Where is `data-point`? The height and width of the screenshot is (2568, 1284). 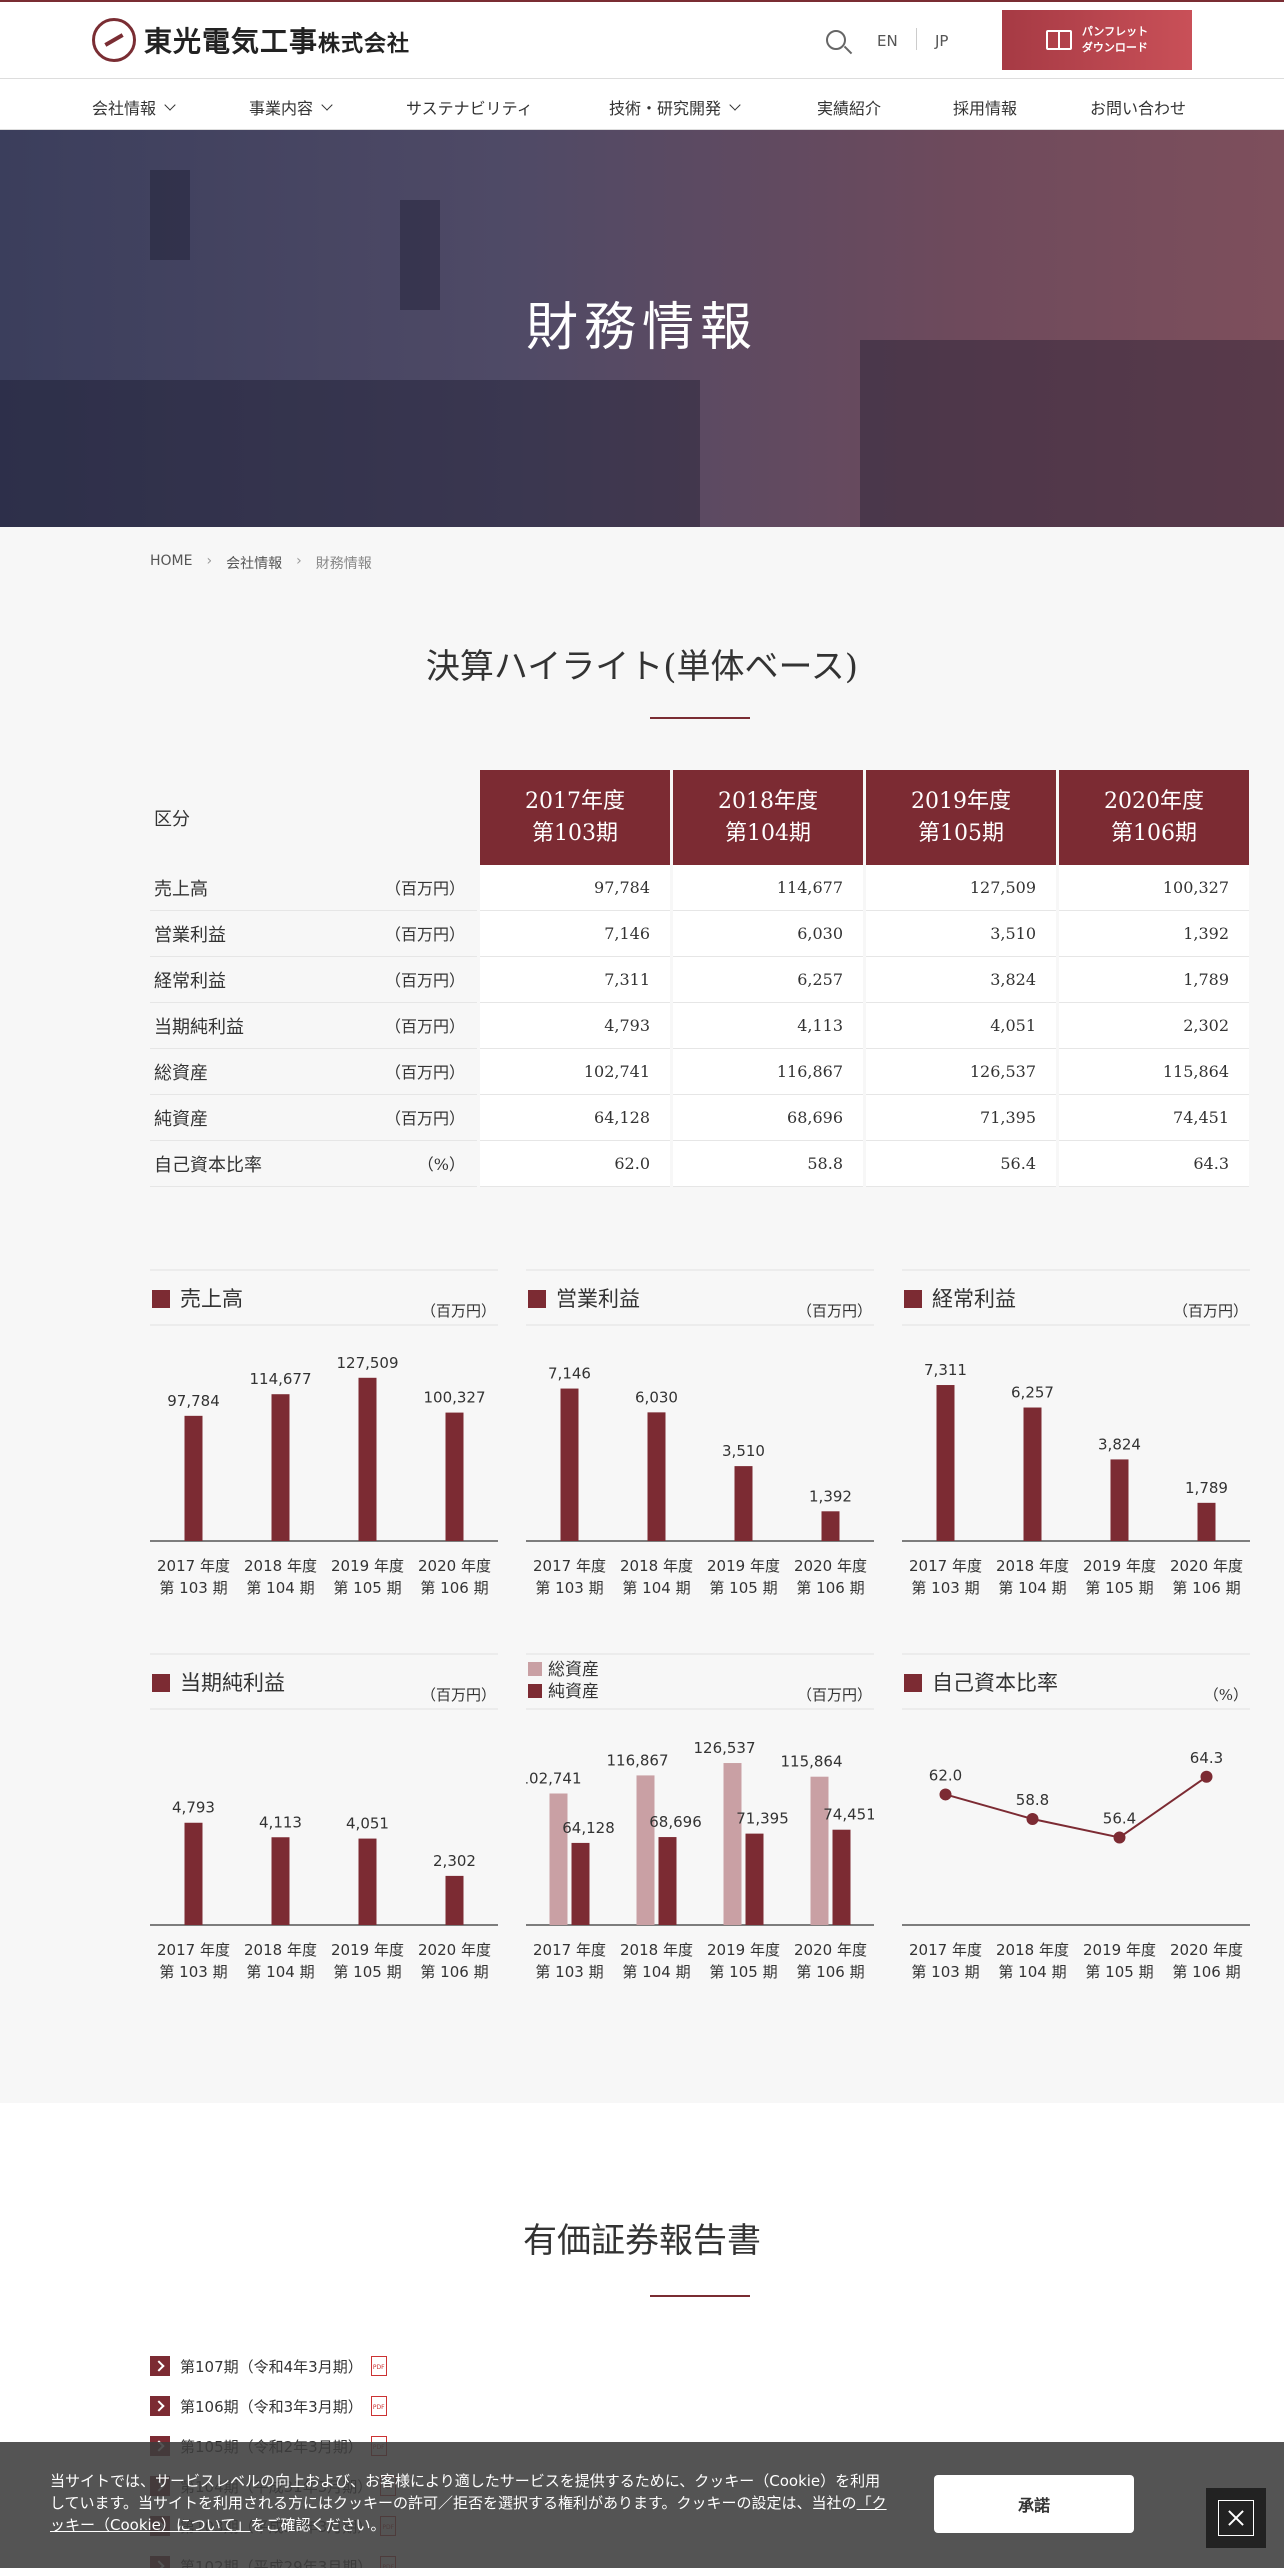
data-point is located at coordinates (945, 1794).